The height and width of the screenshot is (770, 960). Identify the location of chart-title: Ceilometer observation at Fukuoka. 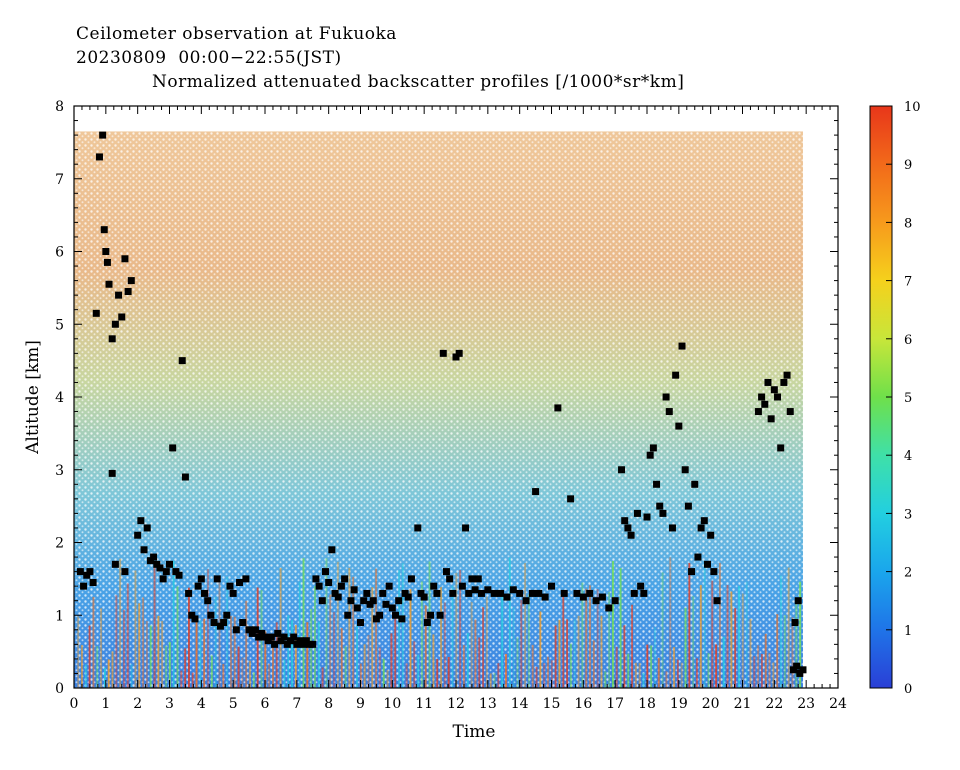
(236, 34).